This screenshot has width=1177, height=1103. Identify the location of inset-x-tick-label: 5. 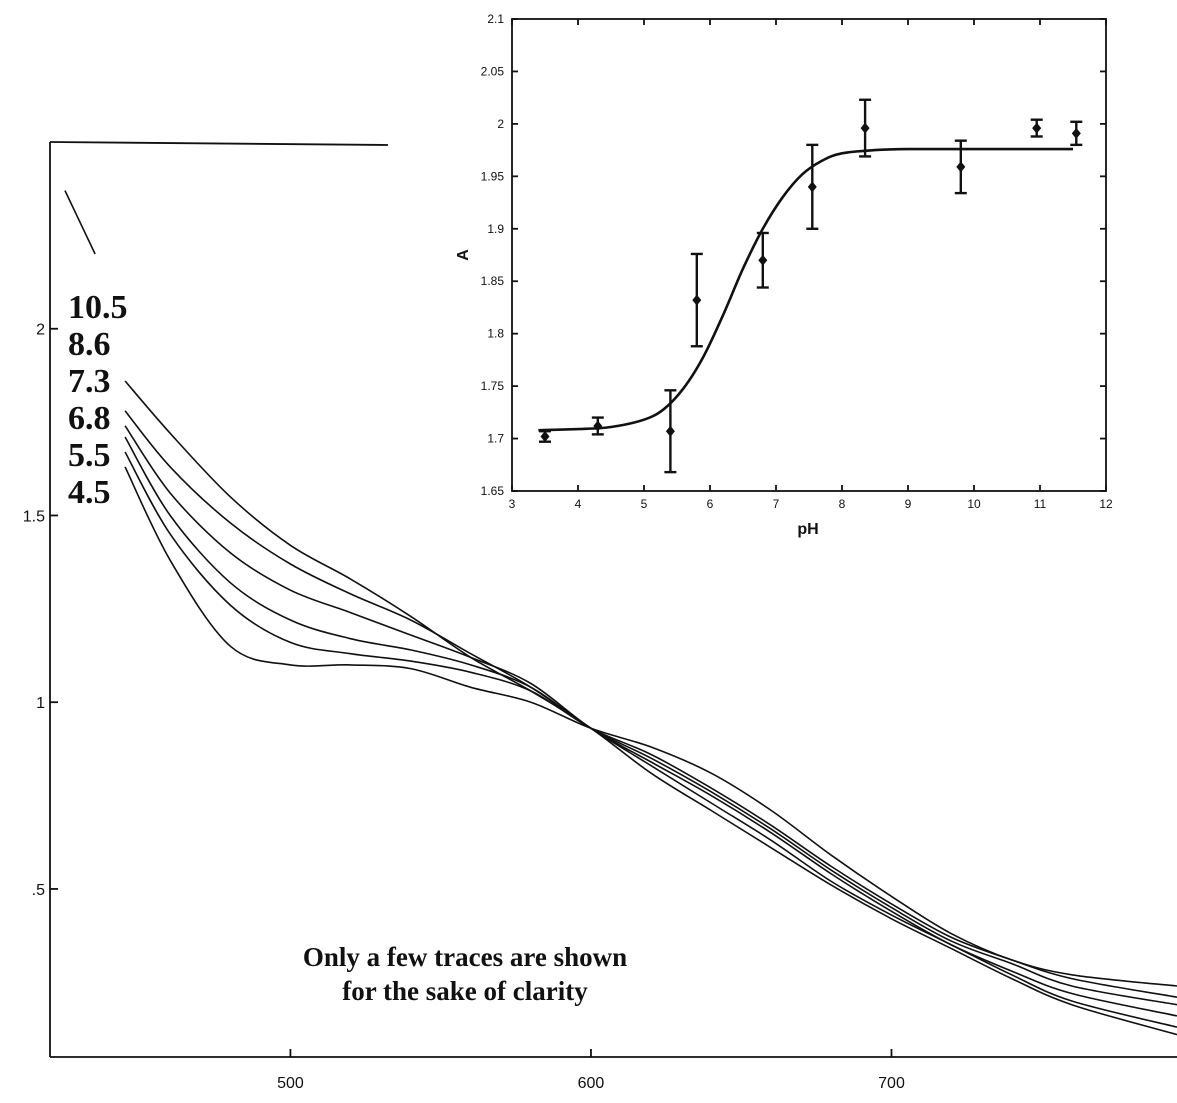
(644, 504).